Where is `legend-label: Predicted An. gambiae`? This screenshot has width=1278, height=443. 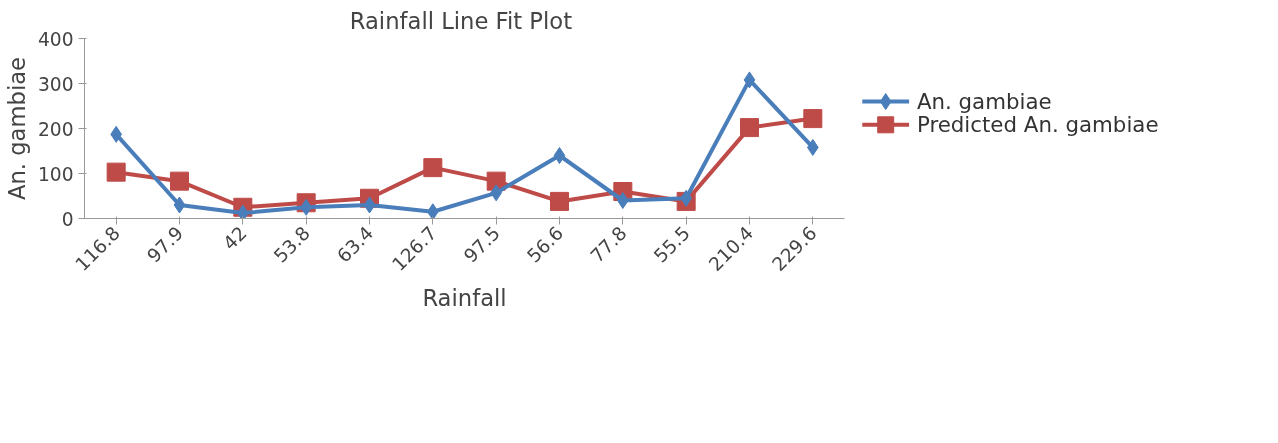 legend-label: Predicted An. gambiae is located at coordinates (1037, 125).